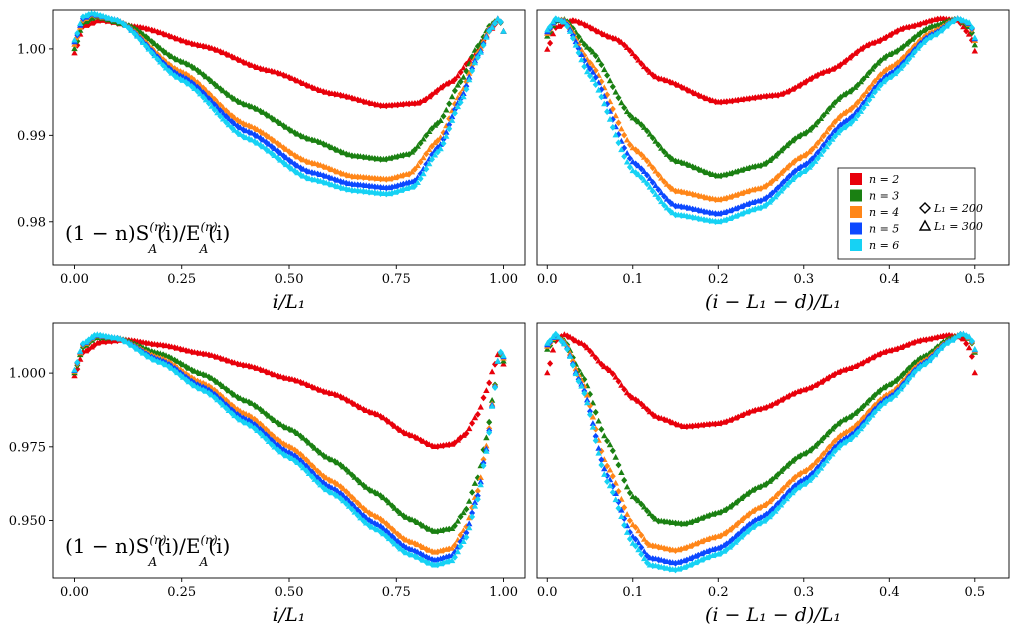 The image size is (1020, 642). Describe the element at coordinates (718, 592) in the screenshot. I see `x-tick-label: 0.2` at that location.